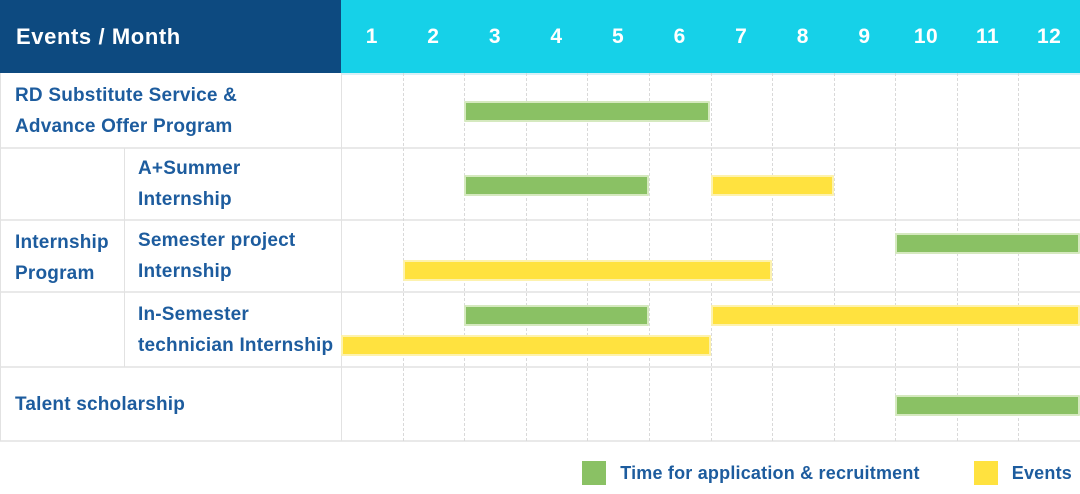  I want to click on row-label-line: Semester project, so click(217, 240).